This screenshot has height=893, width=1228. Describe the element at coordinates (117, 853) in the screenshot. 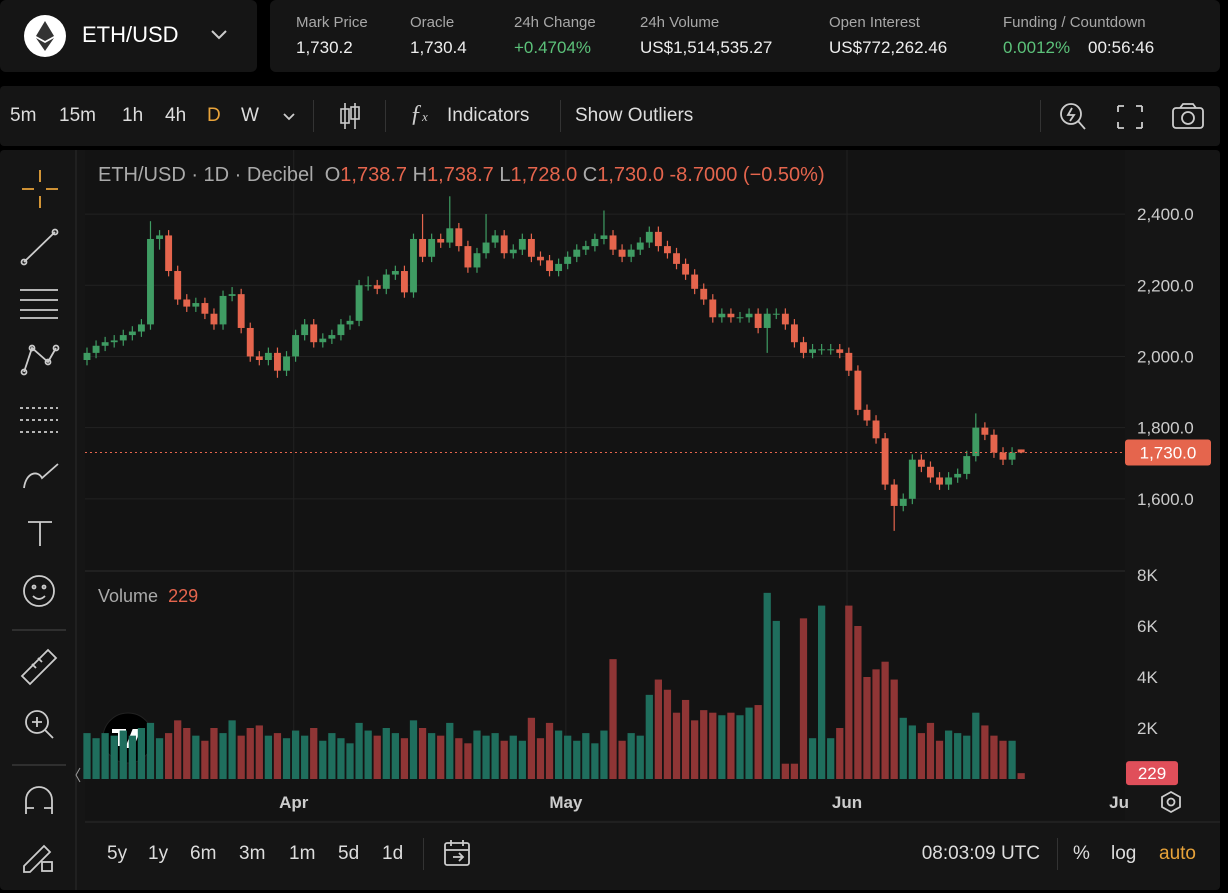

I see `range: 5y` at that location.